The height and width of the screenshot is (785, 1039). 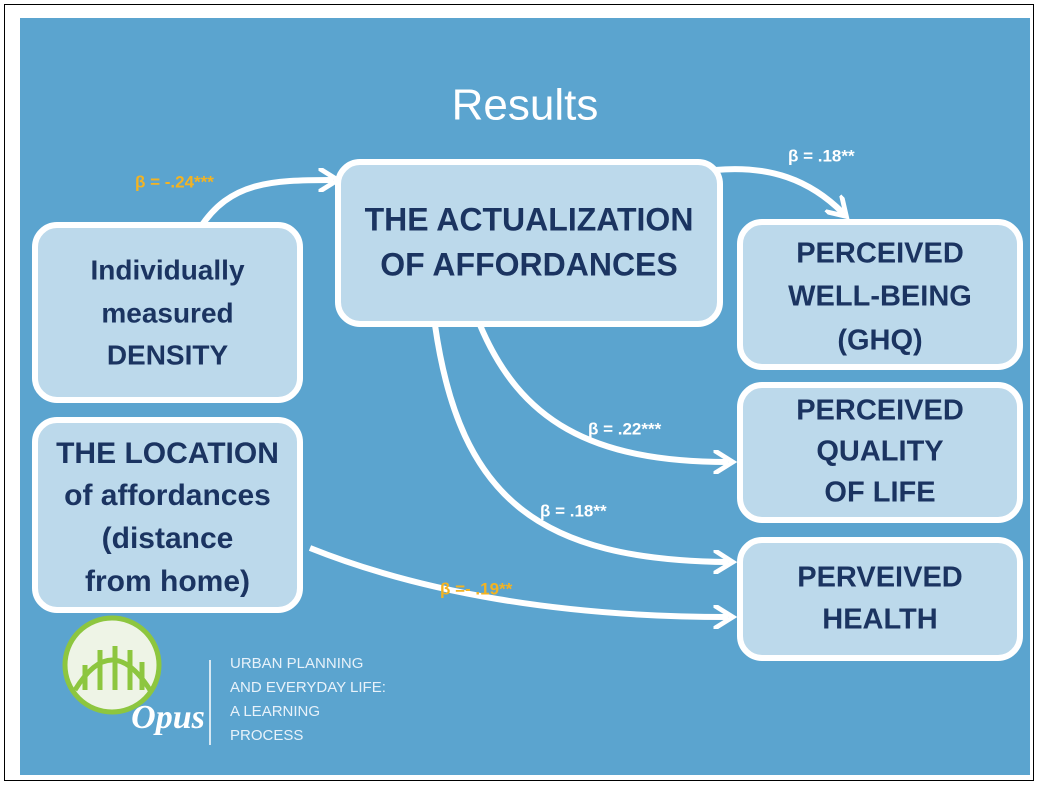 What do you see at coordinates (168, 354) in the screenshot?
I see `node-text: DENSITY` at bounding box center [168, 354].